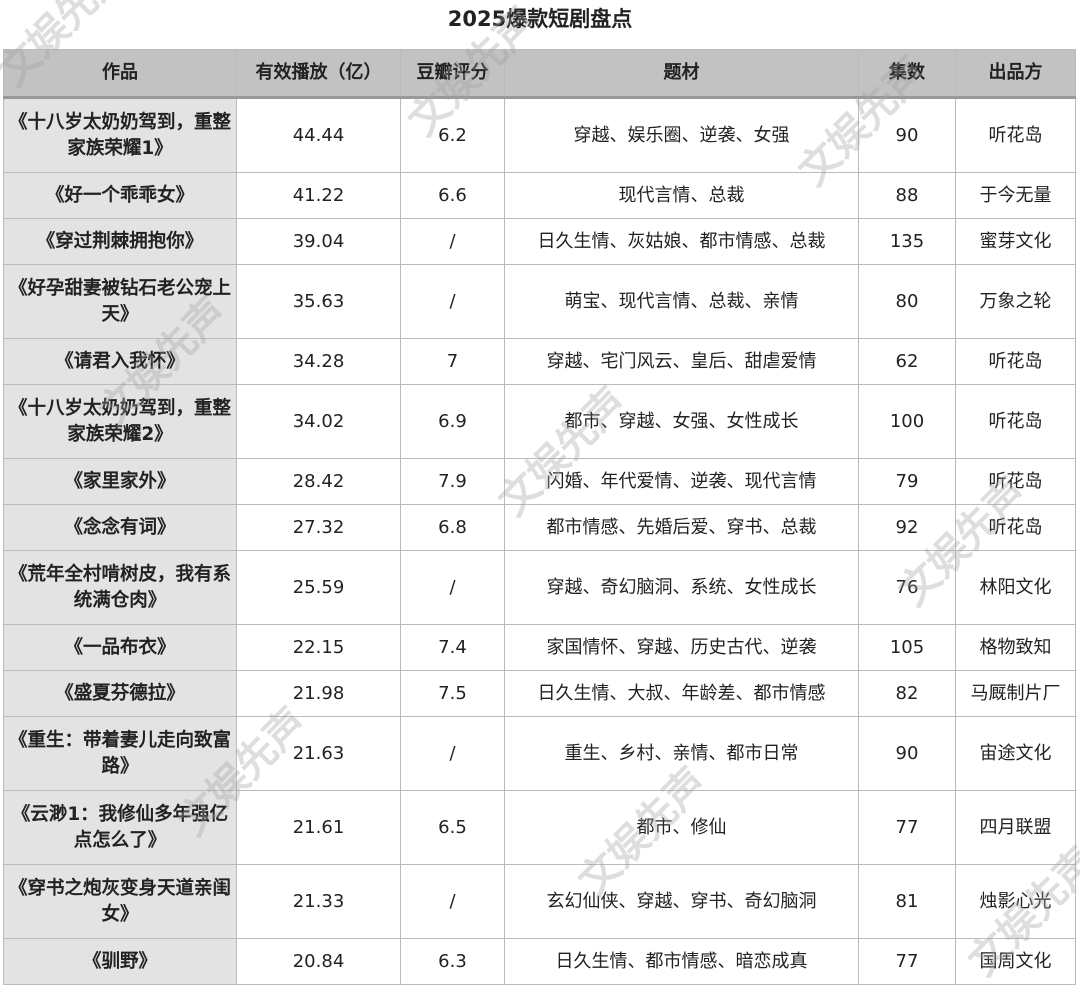  What do you see at coordinates (1015, 647) in the screenshot?
I see `cell-producer: 格物致知` at bounding box center [1015, 647].